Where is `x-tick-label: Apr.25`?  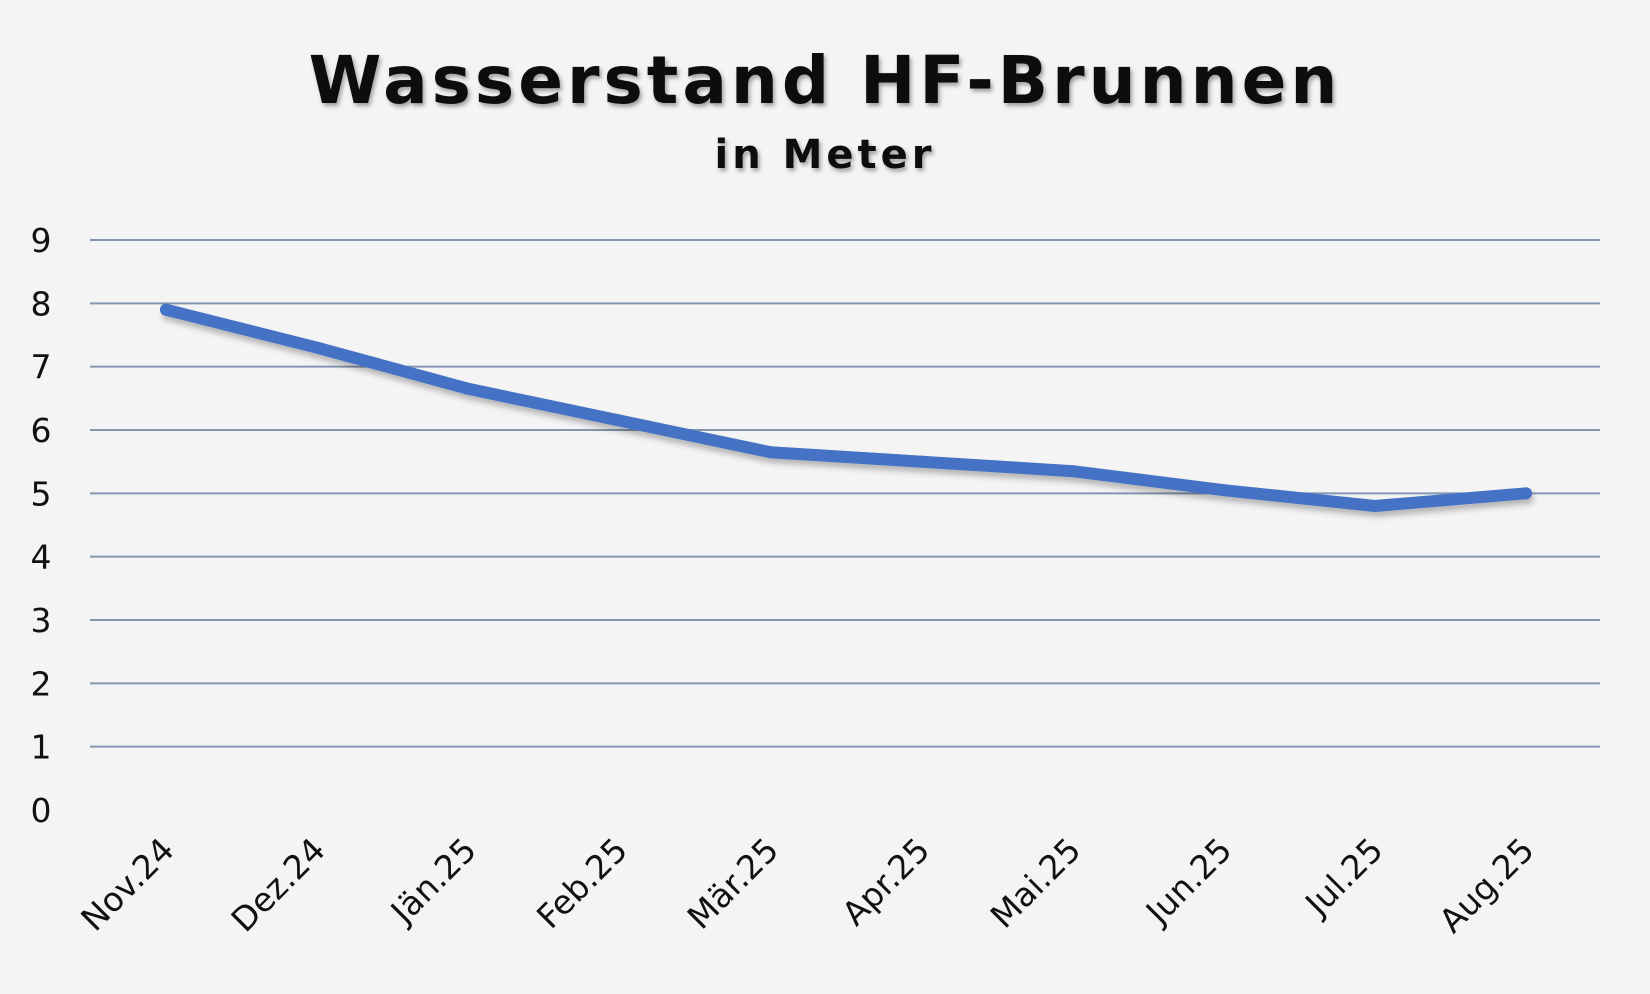 x-tick-label: Apr.25 is located at coordinates (885, 881).